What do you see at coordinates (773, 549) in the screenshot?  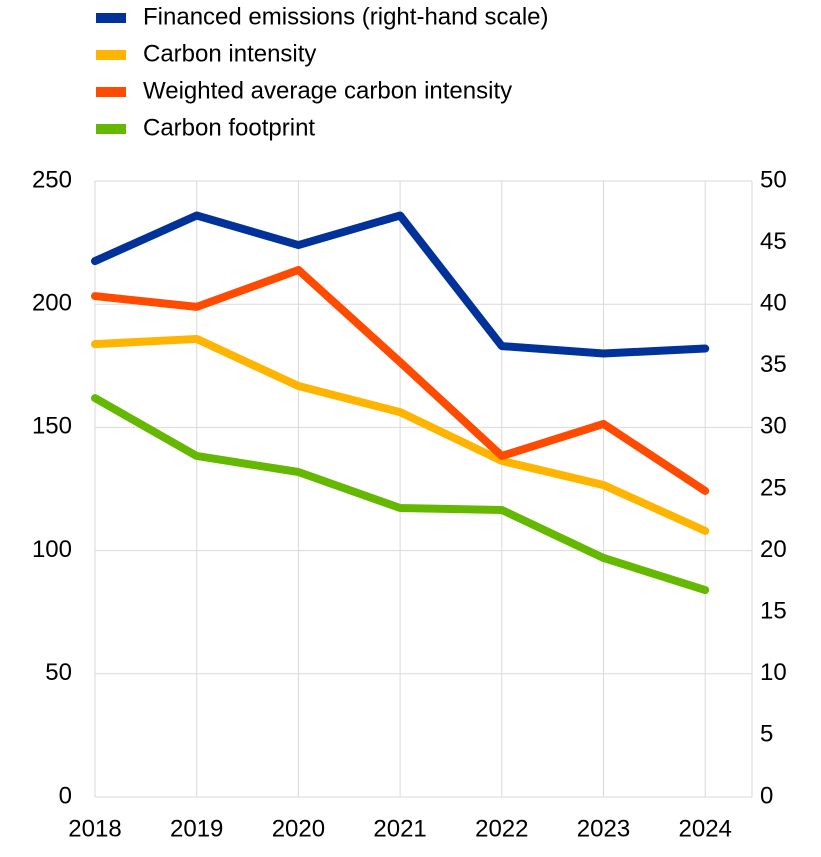 I see `y2-tick-label: 20` at bounding box center [773, 549].